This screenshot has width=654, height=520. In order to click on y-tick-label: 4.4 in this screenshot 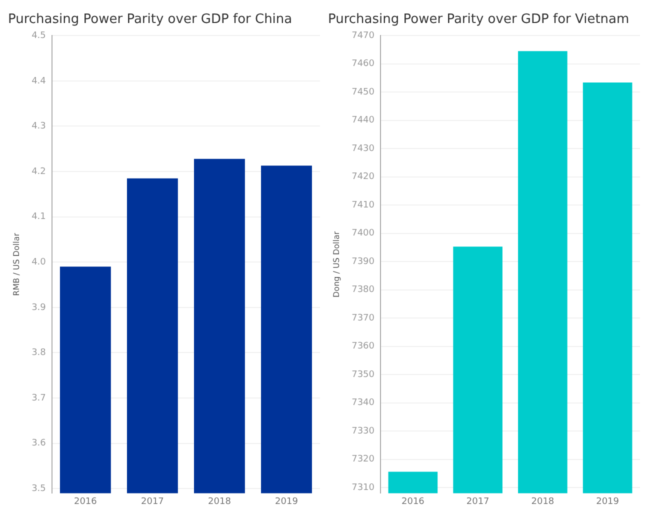, I will do `click(39, 81)`.